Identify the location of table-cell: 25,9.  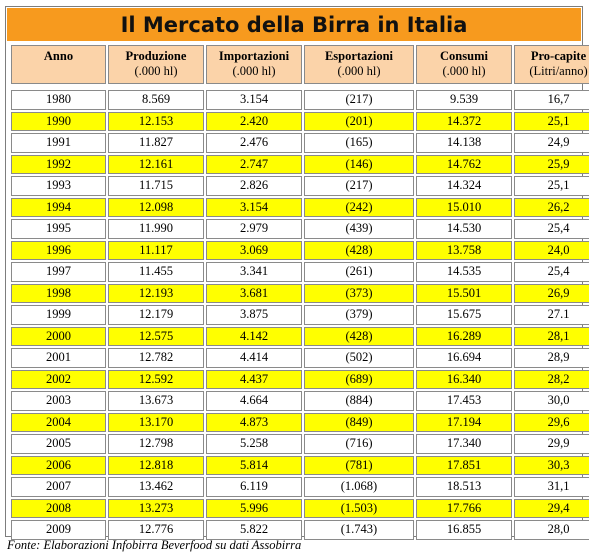
(551, 164).